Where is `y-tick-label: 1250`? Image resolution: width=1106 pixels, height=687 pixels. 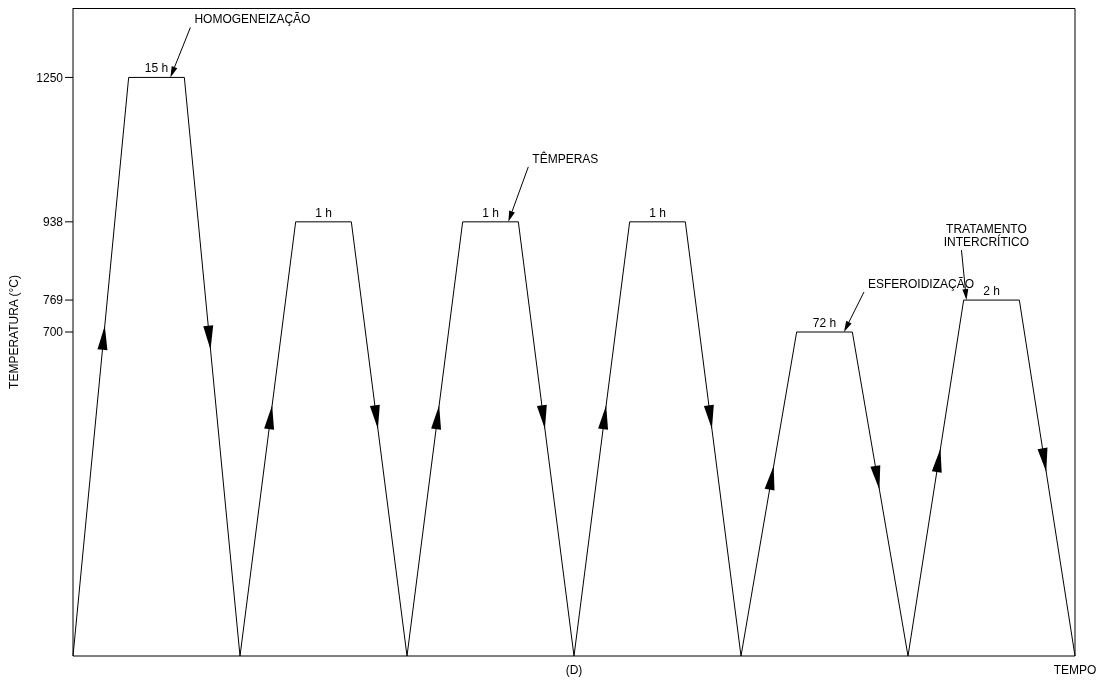
y-tick-label: 1250 is located at coordinates (50, 77).